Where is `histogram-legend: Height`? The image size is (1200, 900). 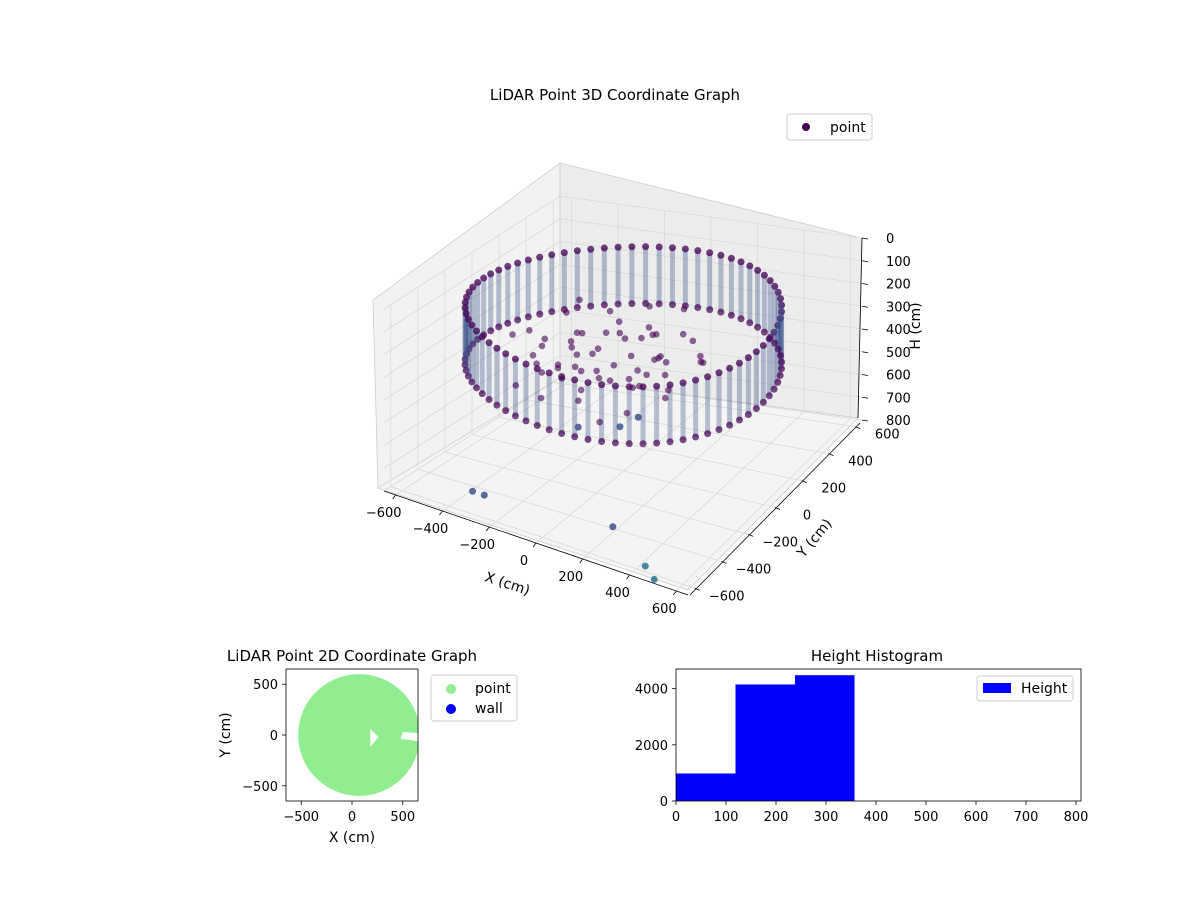
histogram-legend: Height is located at coordinates (1025, 688).